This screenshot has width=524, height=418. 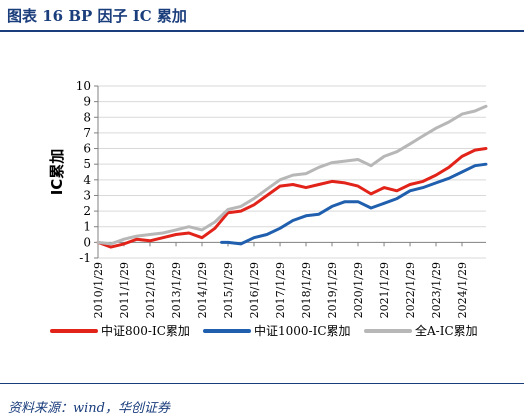 I want to click on y-axis-label: IC累加, so click(x=57, y=172).